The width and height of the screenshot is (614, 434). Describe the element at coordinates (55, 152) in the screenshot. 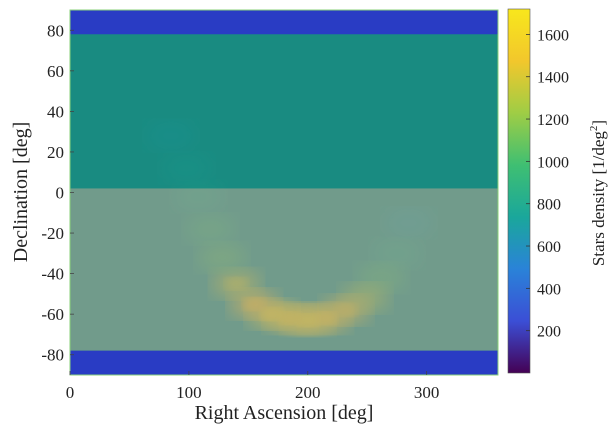

I see `y-tick-label: 20` at that location.